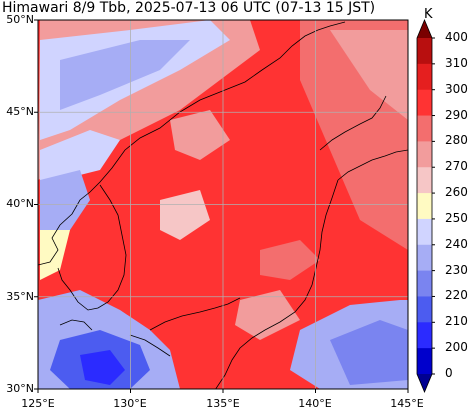  I want to click on lon-label-140: 140°E, so click(315, 403).